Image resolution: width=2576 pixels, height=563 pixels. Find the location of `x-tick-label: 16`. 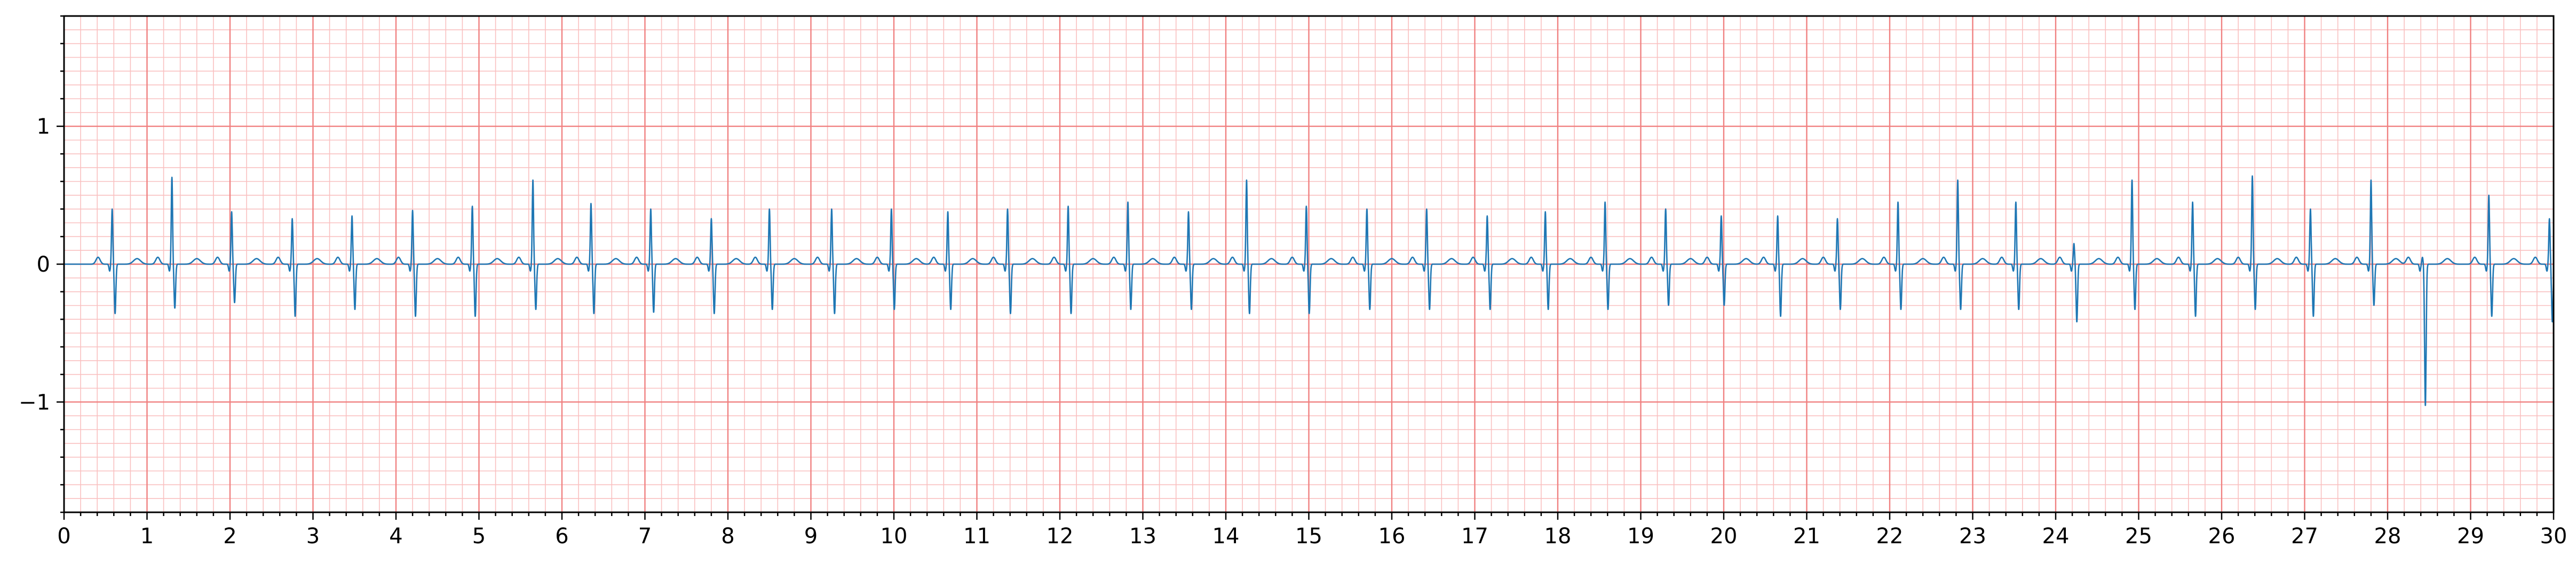

x-tick-label: 16 is located at coordinates (1392, 536).